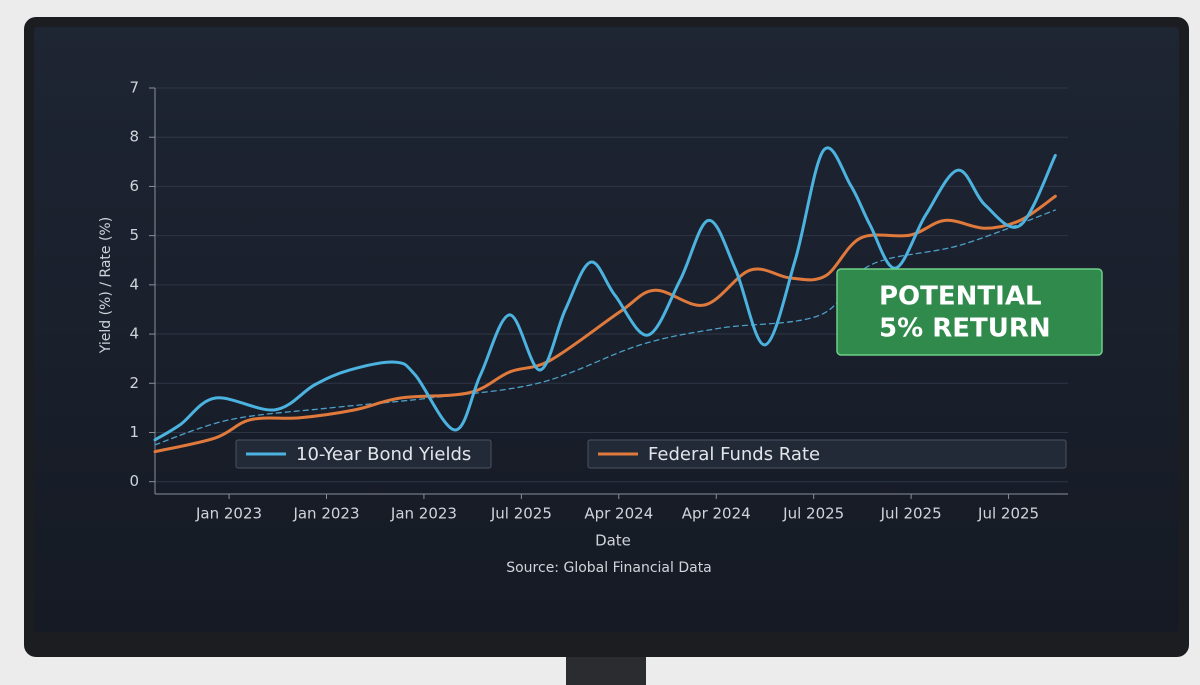 The height and width of the screenshot is (685, 1200). What do you see at coordinates (734, 454) in the screenshot?
I see `legend-label: Federal Funds Rate` at bounding box center [734, 454].